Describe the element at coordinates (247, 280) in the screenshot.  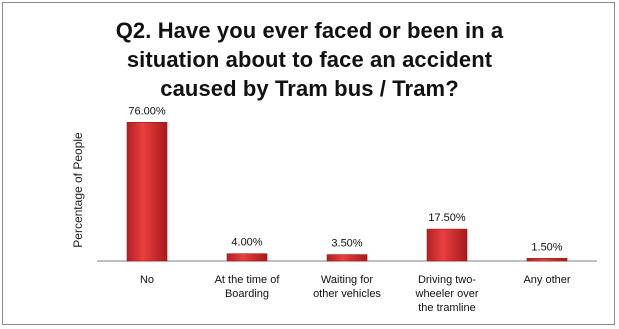
I see `x-tick-label-line: At the time of` at that location.